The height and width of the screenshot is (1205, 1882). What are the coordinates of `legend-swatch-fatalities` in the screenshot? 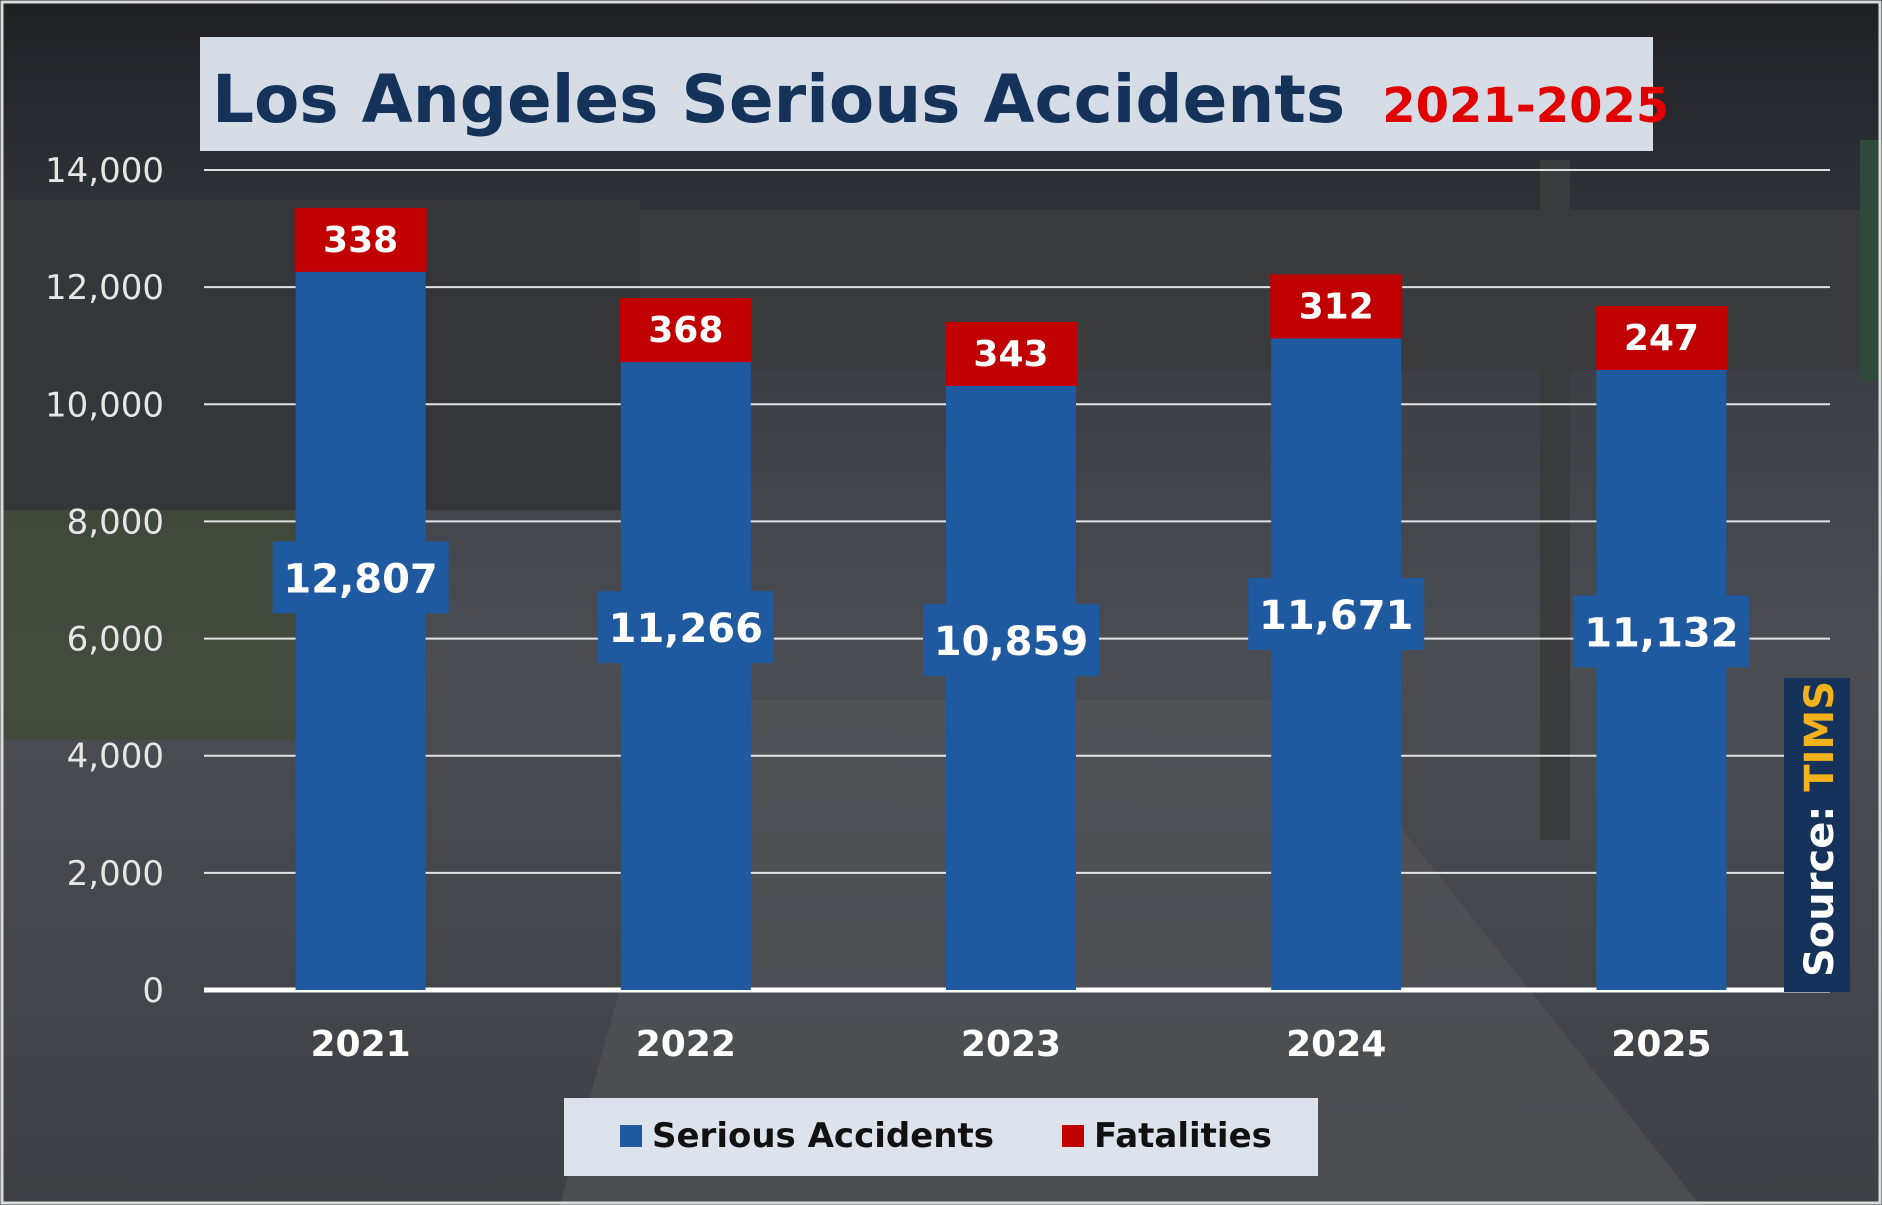 It's located at (1073, 1136).